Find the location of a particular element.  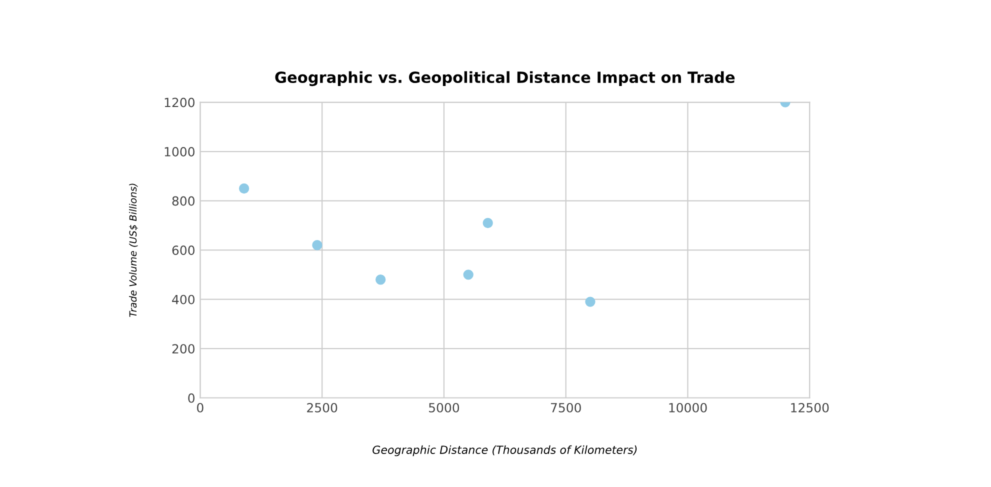

x-tick-label: 2500 is located at coordinates (322, 407).